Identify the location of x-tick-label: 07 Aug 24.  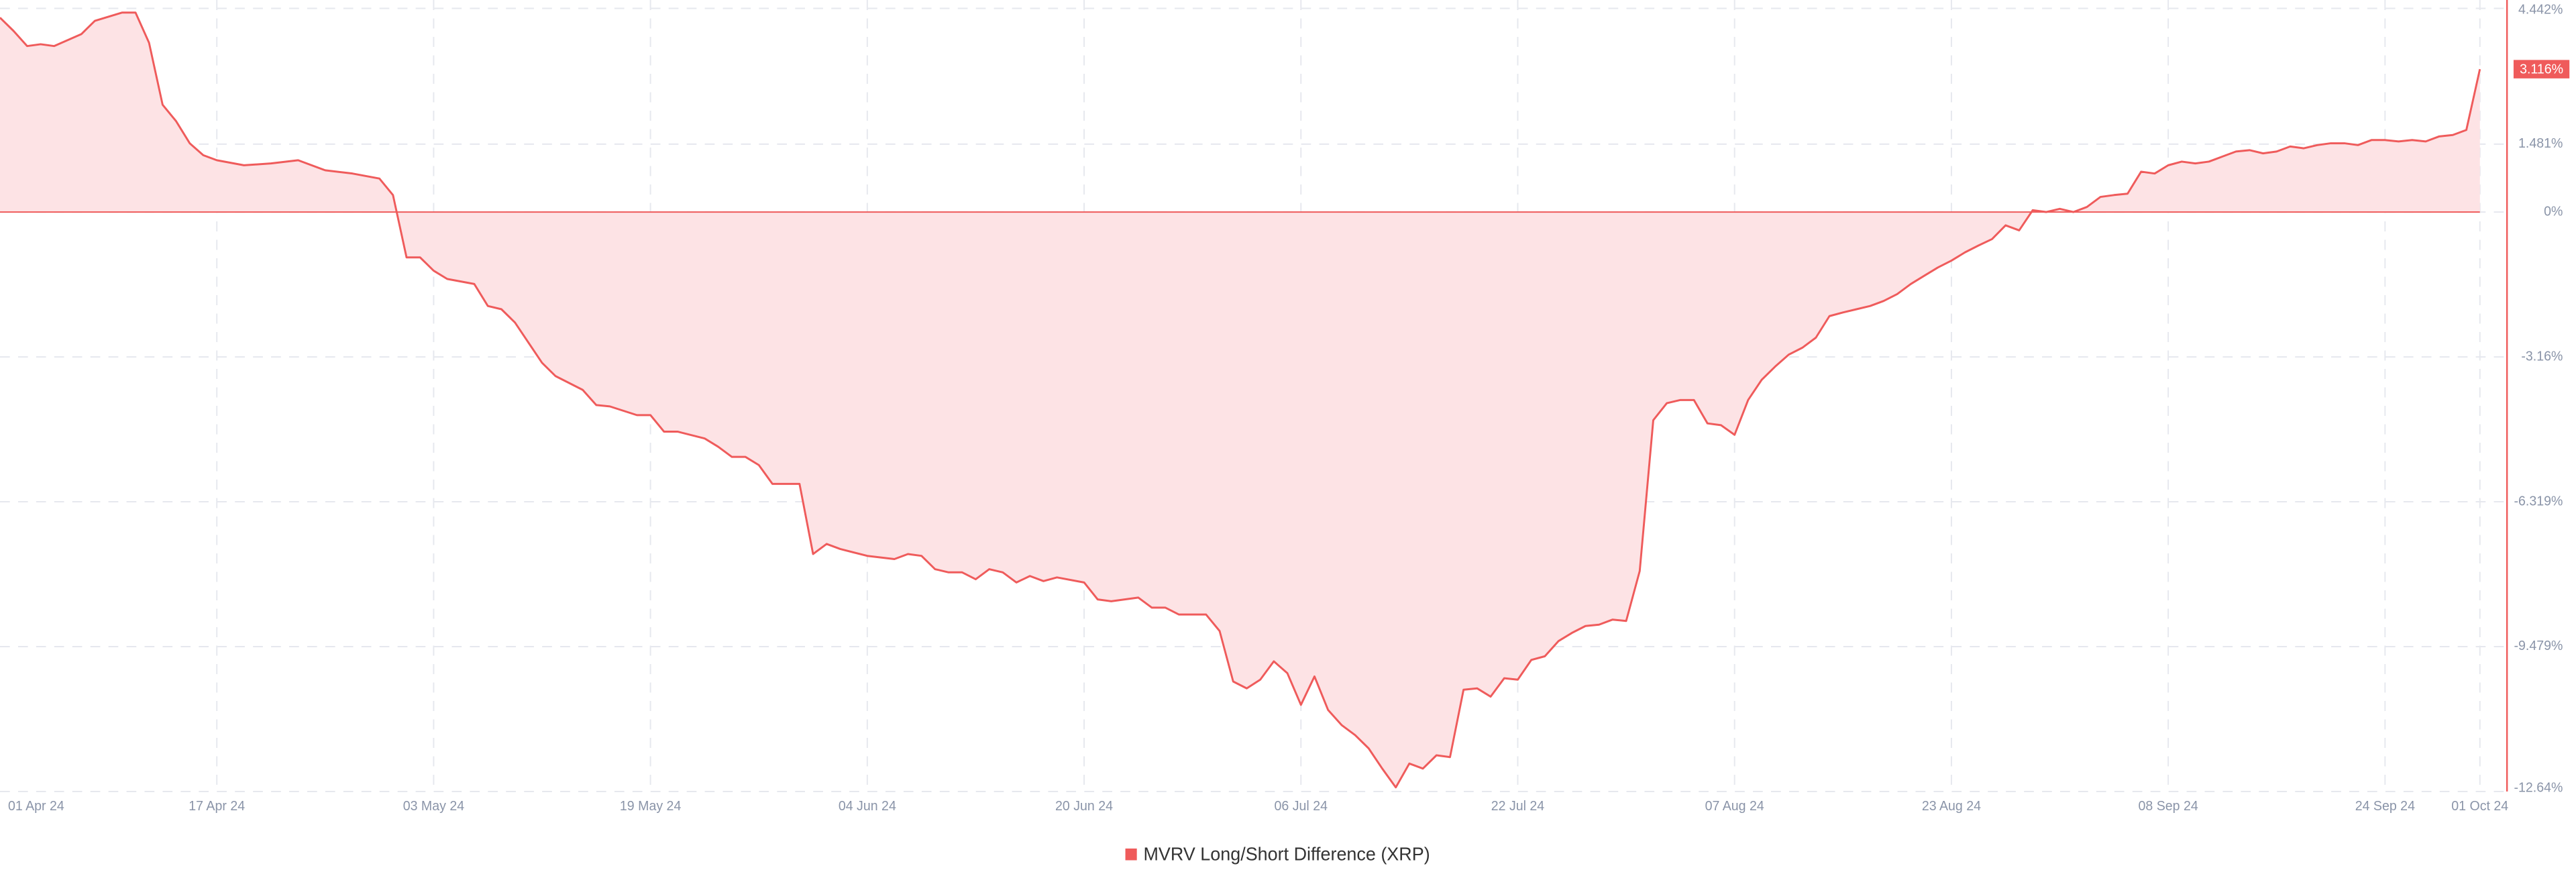
(1734, 807).